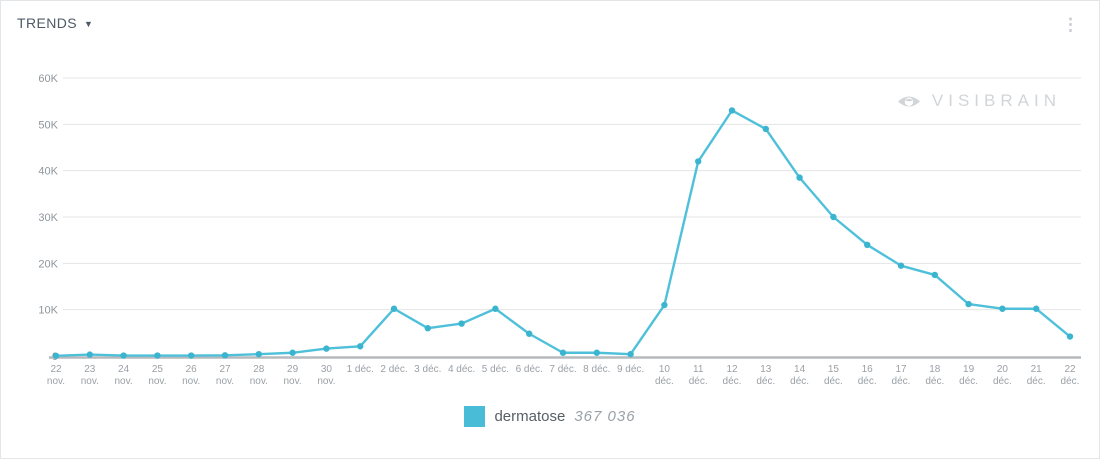 Image resolution: width=1100 pixels, height=459 pixels. What do you see at coordinates (360, 369) in the screenshot?
I see `x-axis-tick: 1 déc.` at bounding box center [360, 369].